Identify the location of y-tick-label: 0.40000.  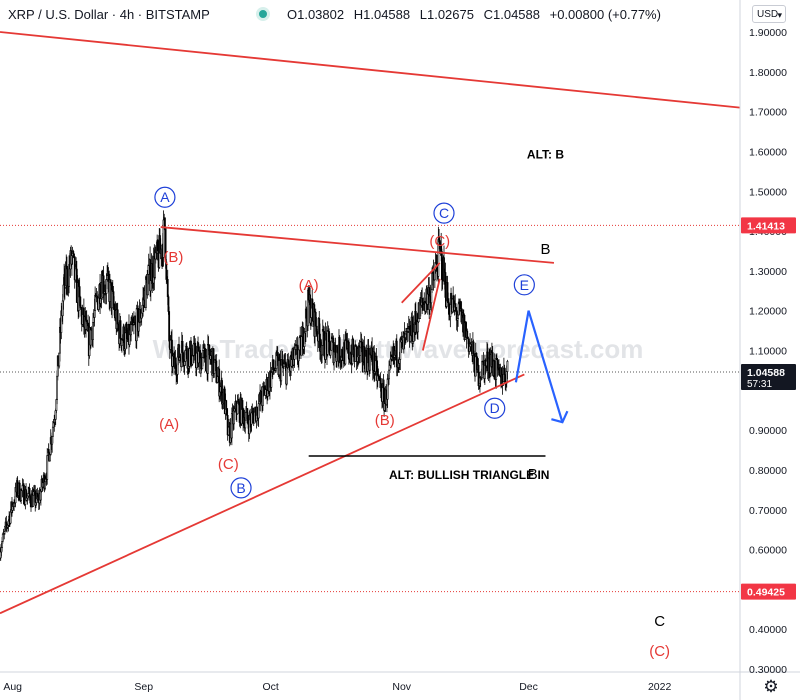
(768, 630).